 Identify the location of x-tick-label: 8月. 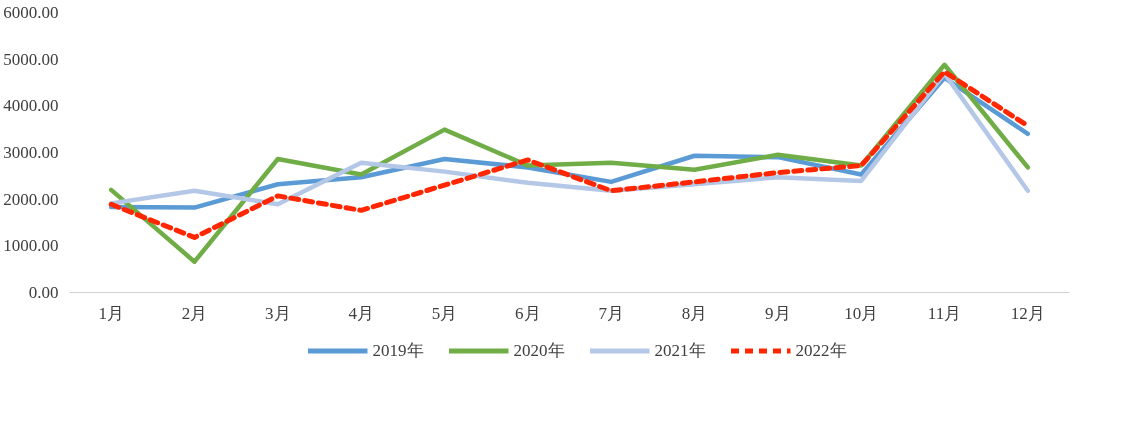
(694, 313).